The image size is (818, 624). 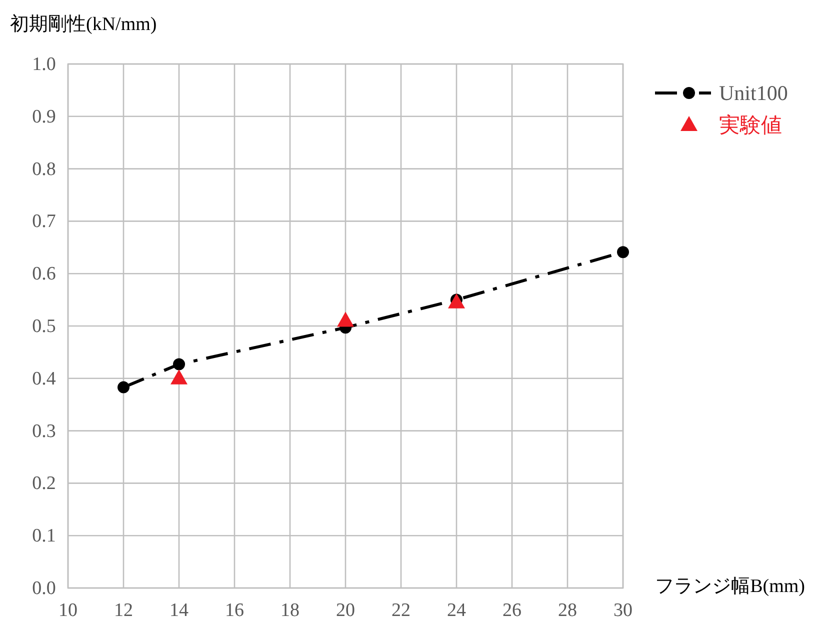 What do you see at coordinates (234, 610) in the screenshot?
I see `x-tick-label: 16` at bounding box center [234, 610].